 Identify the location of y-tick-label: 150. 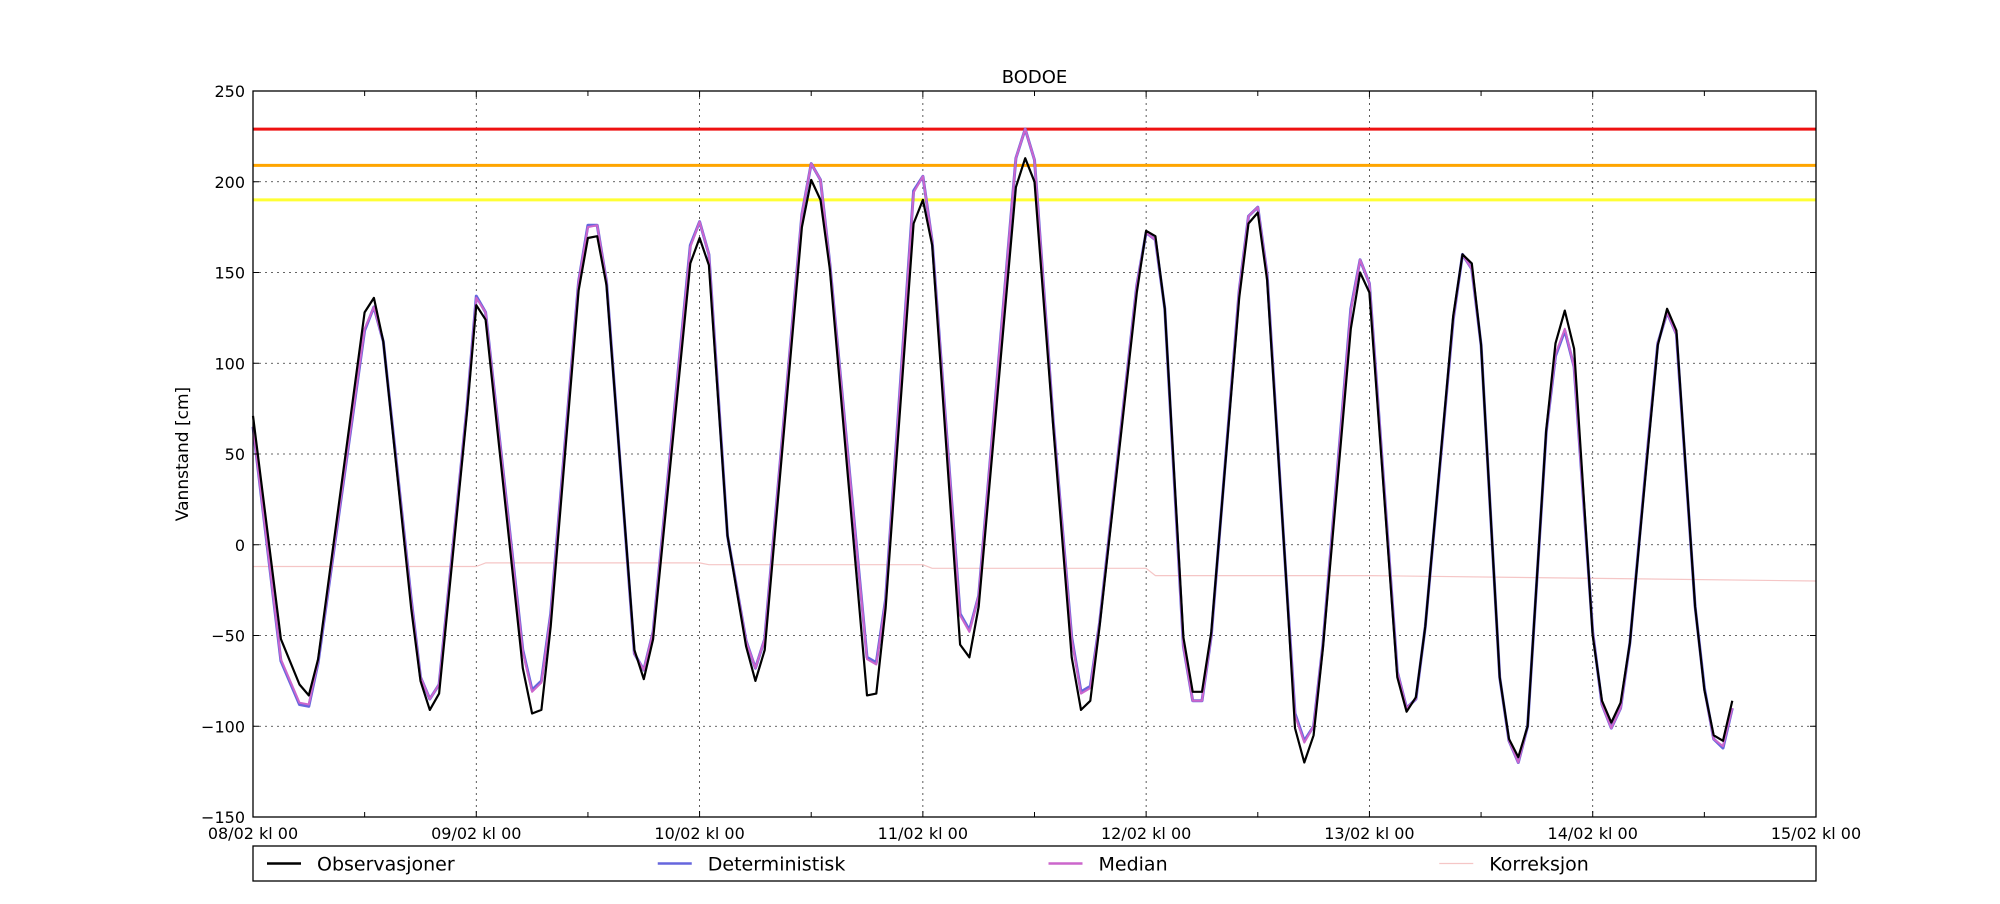
(229, 273).